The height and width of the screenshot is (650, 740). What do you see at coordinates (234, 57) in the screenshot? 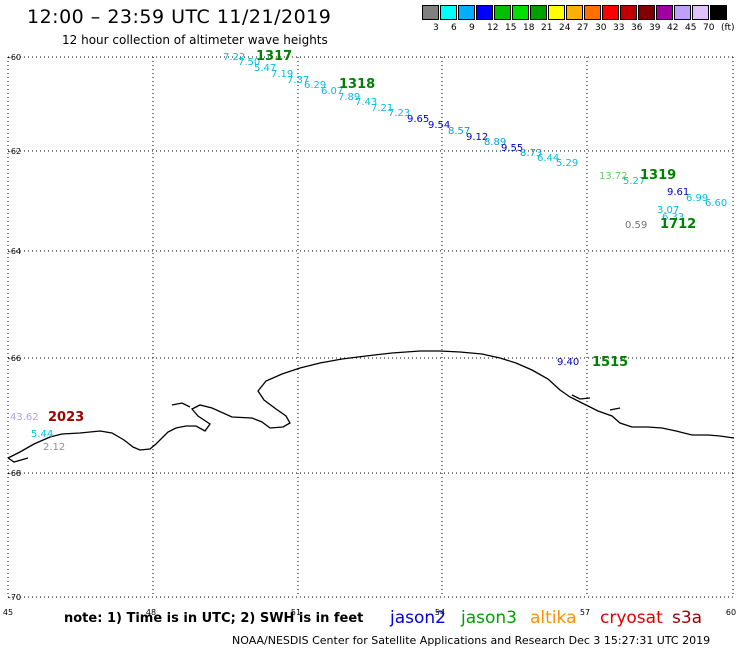
I see `swh-value-label: 7.22` at bounding box center [234, 57].